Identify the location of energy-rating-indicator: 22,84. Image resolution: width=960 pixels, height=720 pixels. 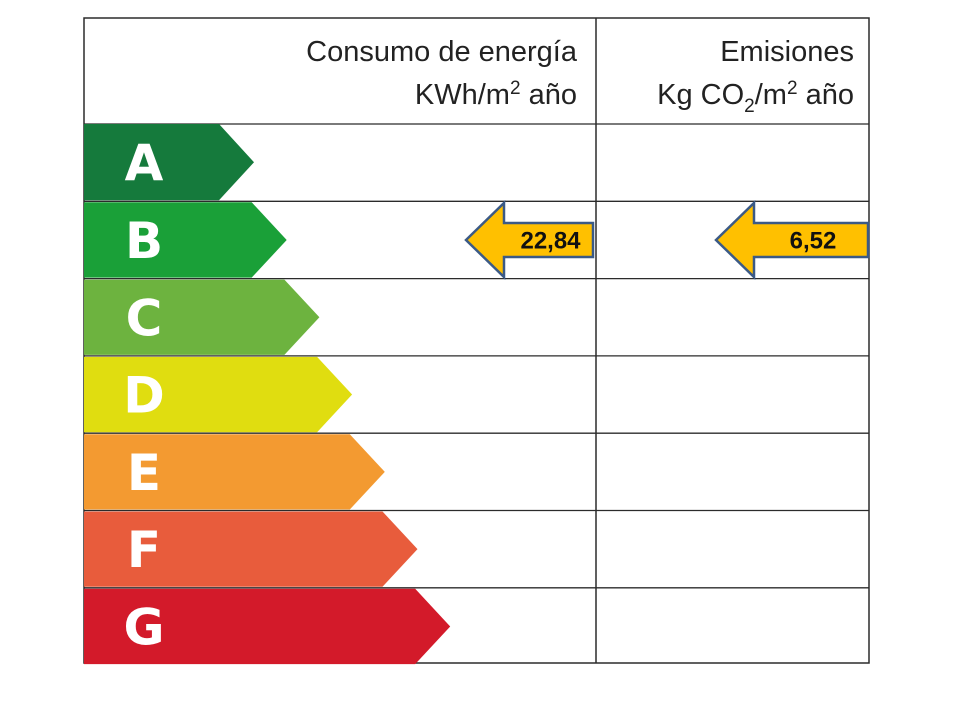
(529, 240).